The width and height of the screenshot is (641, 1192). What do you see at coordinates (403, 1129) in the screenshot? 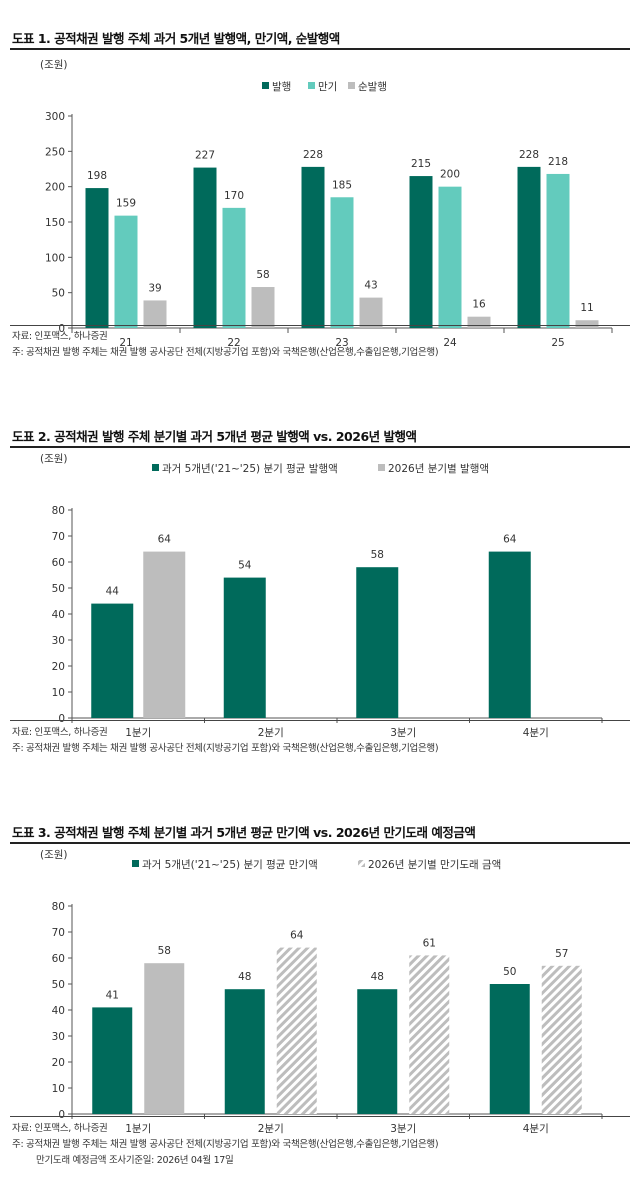
I see `x-tick-label: 3분기` at bounding box center [403, 1129].